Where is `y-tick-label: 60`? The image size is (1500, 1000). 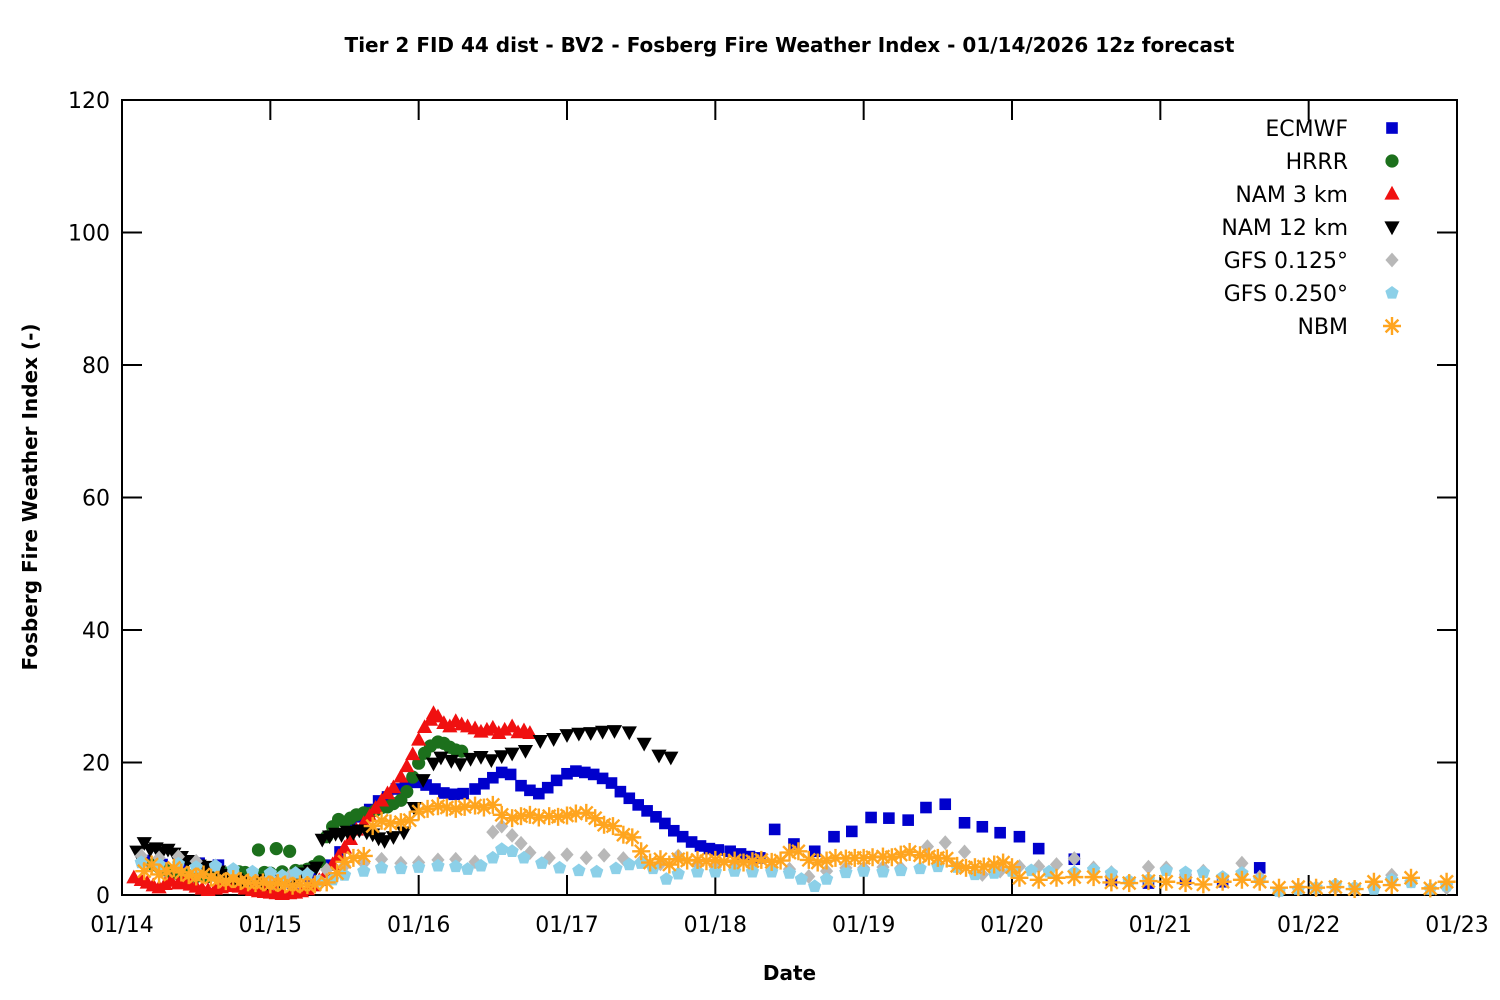 y-tick-label: 60 is located at coordinates (96, 499).